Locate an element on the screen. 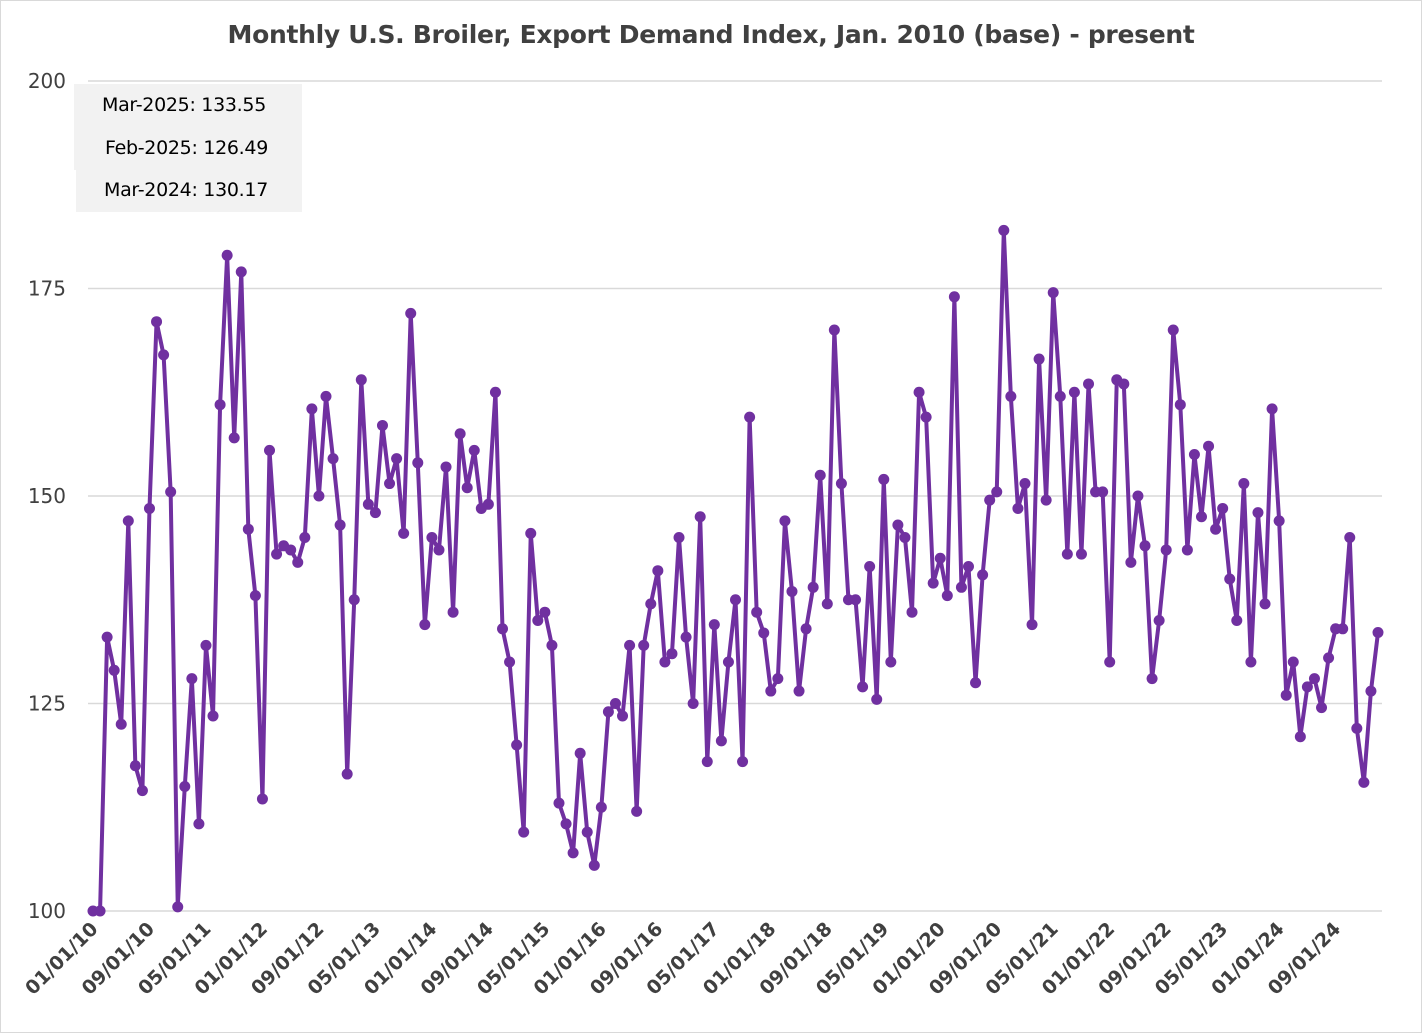 This screenshot has width=1422, height=1033. annotation-previous-year: Mar-2024: 130.17 is located at coordinates (189, 191).